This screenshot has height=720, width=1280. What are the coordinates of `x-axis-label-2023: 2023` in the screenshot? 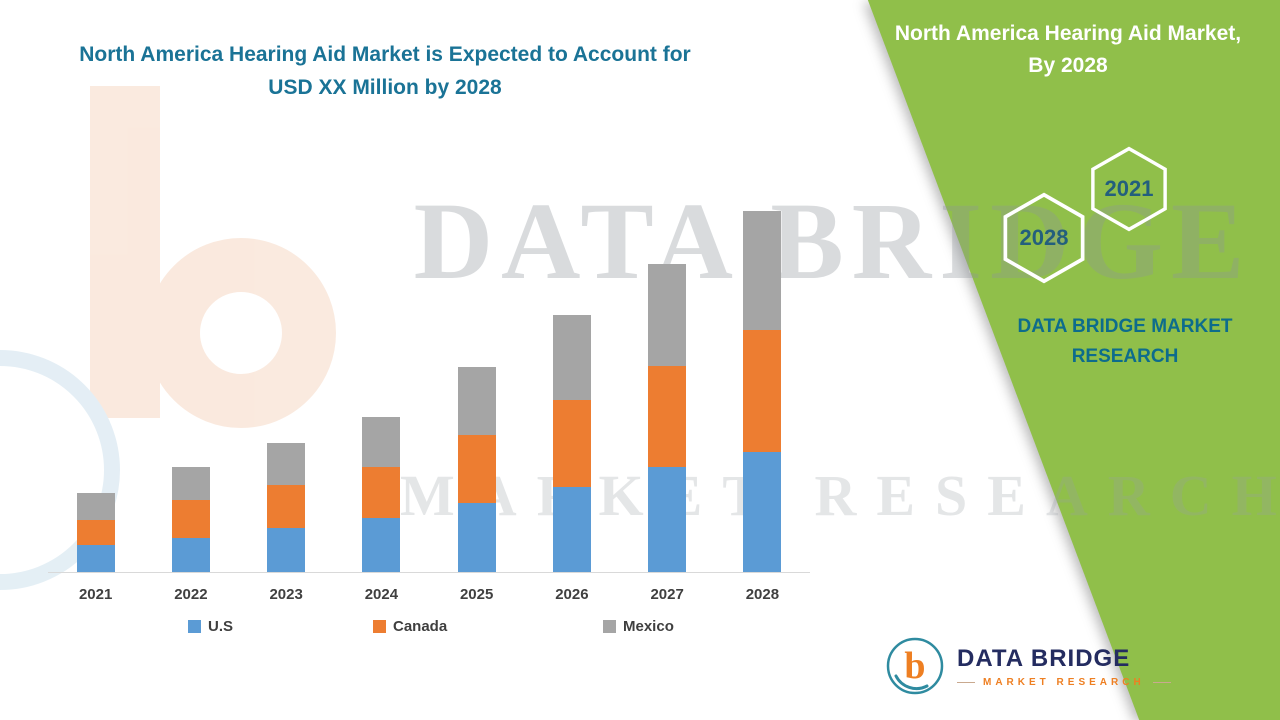 It's located at (286, 594).